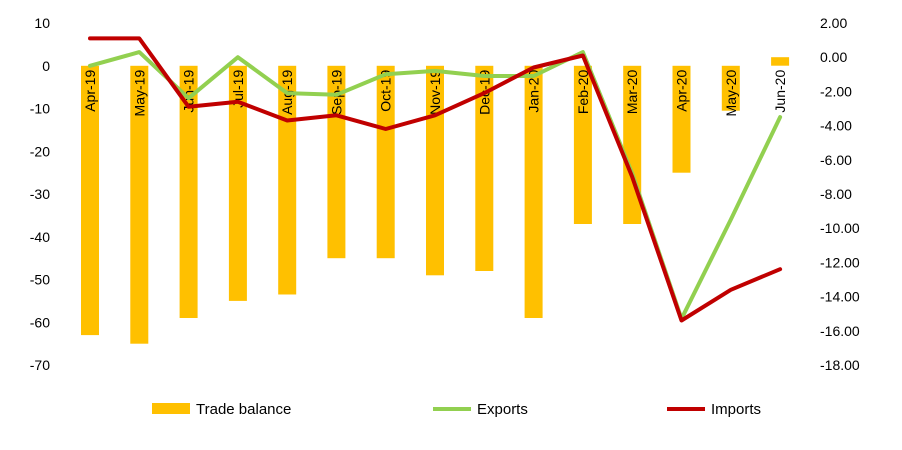 The width and height of the screenshot is (902, 450). I want to click on category-label-apr-20: Apr-20, so click(681, 91).